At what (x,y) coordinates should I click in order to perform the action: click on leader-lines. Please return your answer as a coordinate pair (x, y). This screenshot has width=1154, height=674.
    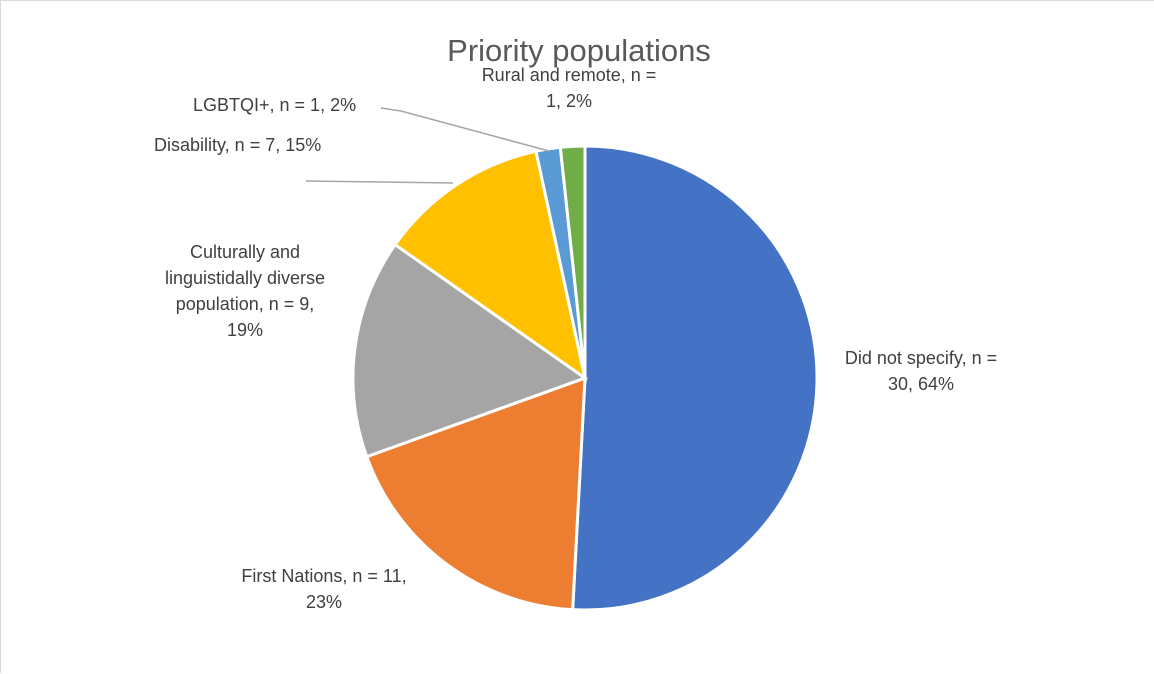
    Looking at the image, I should click on (427, 145).